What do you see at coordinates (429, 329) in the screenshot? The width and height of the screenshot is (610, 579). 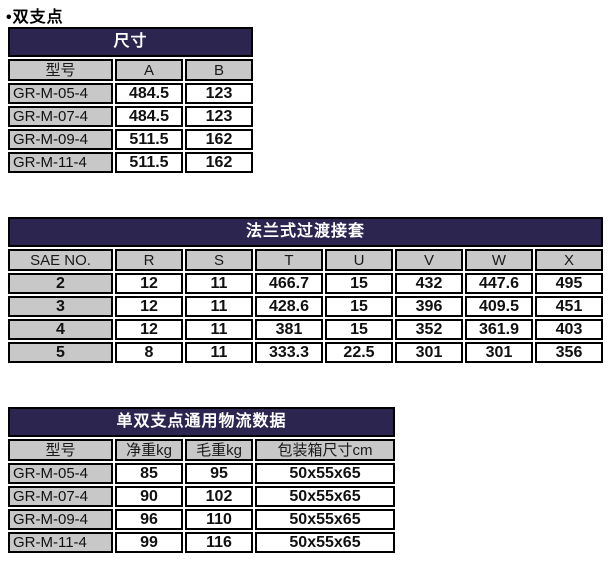 I see `value-cell: 352` at bounding box center [429, 329].